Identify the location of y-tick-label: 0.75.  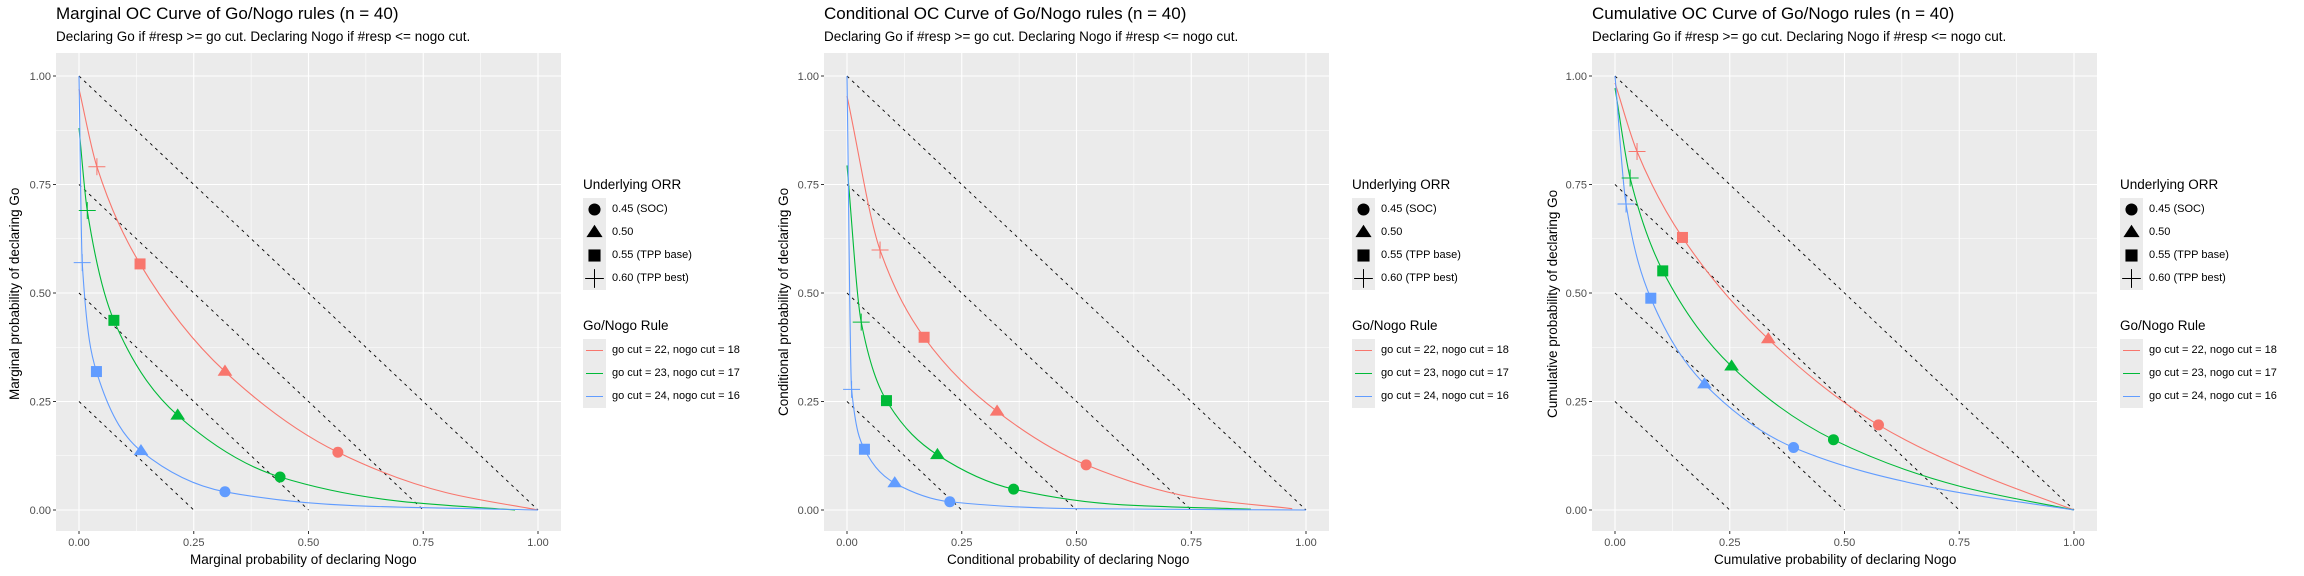
(1576, 186).